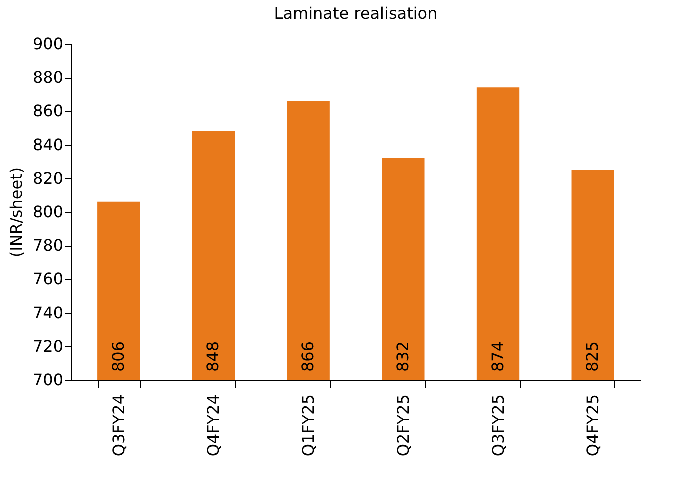 This screenshot has width=692, height=481. Describe the element at coordinates (498, 425) in the screenshot. I see `x-tick-label: Q3FY25` at that location.